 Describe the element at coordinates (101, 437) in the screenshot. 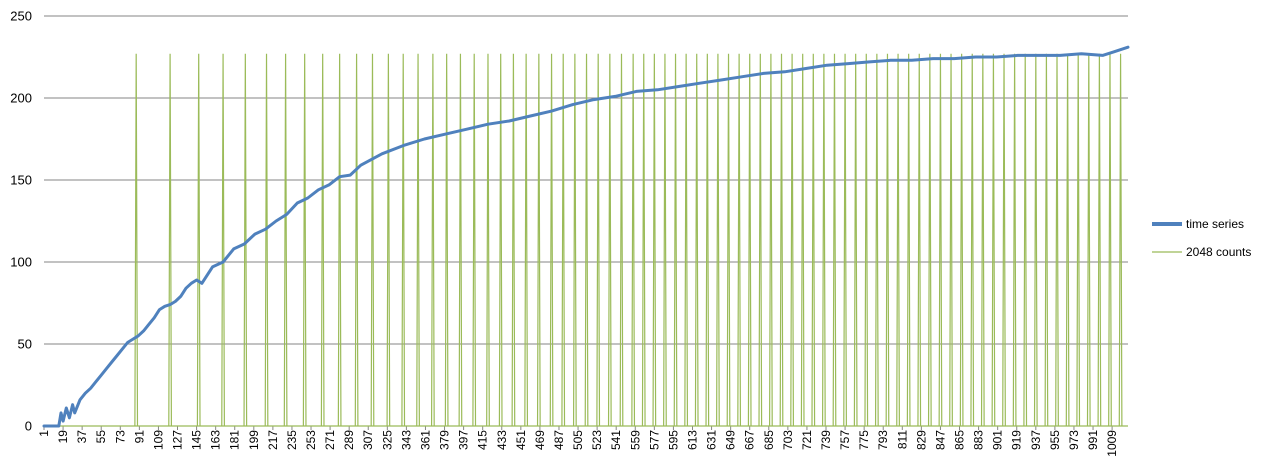

I see `x-tick-label: 55` at that location.